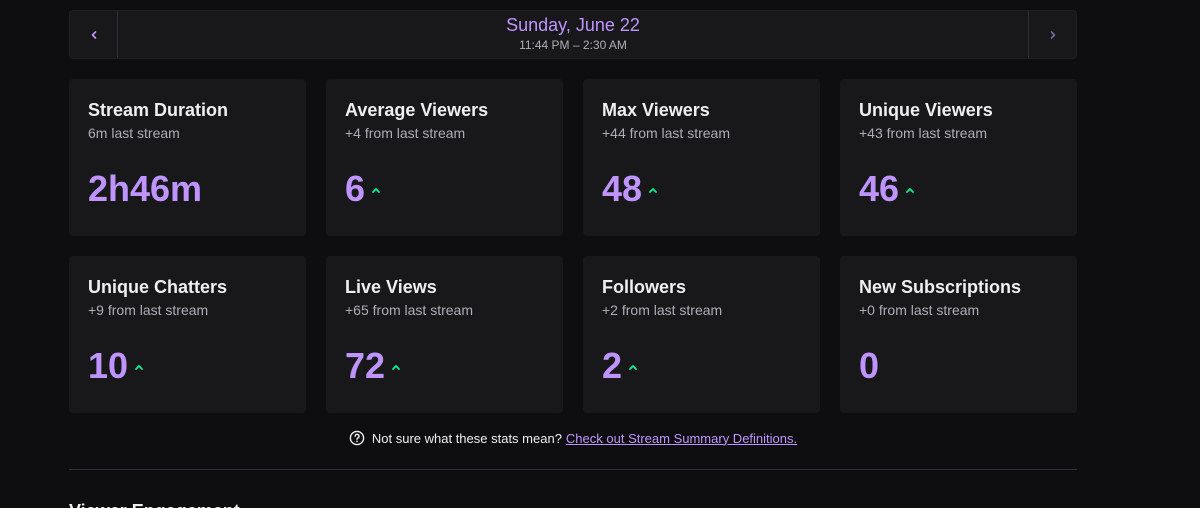 This screenshot has height=508, width=1200. I want to click on stat-subtitle: +2 from last stream, so click(662, 310).